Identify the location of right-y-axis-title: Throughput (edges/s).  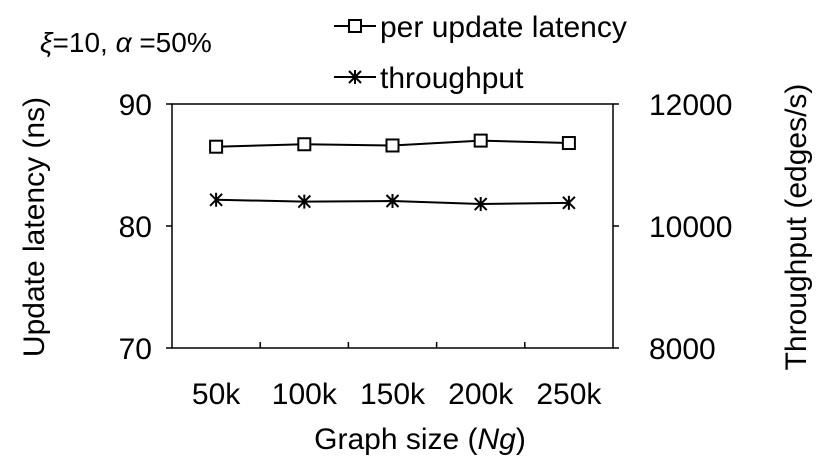
(796, 227).